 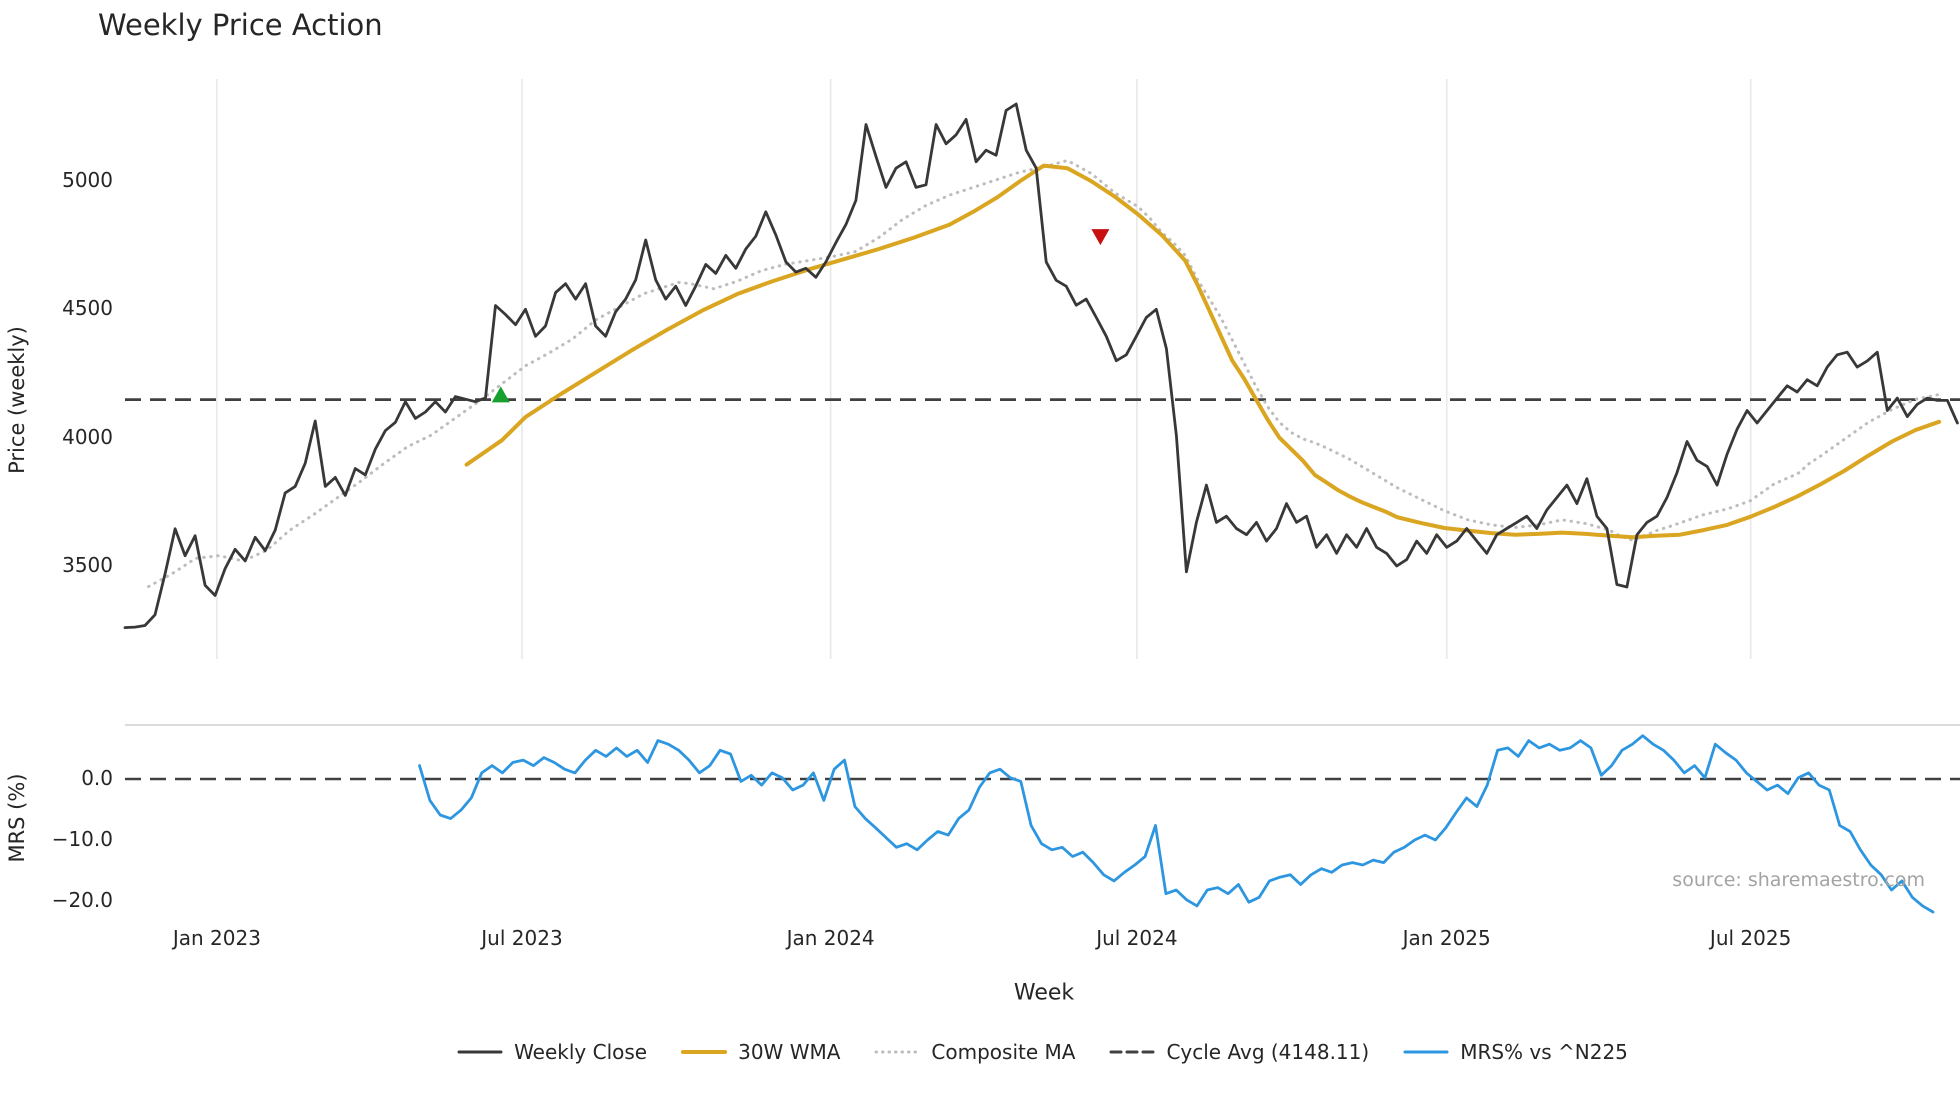 What do you see at coordinates (87, 565) in the screenshot?
I see `price-y-tick-label: 3500` at bounding box center [87, 565].